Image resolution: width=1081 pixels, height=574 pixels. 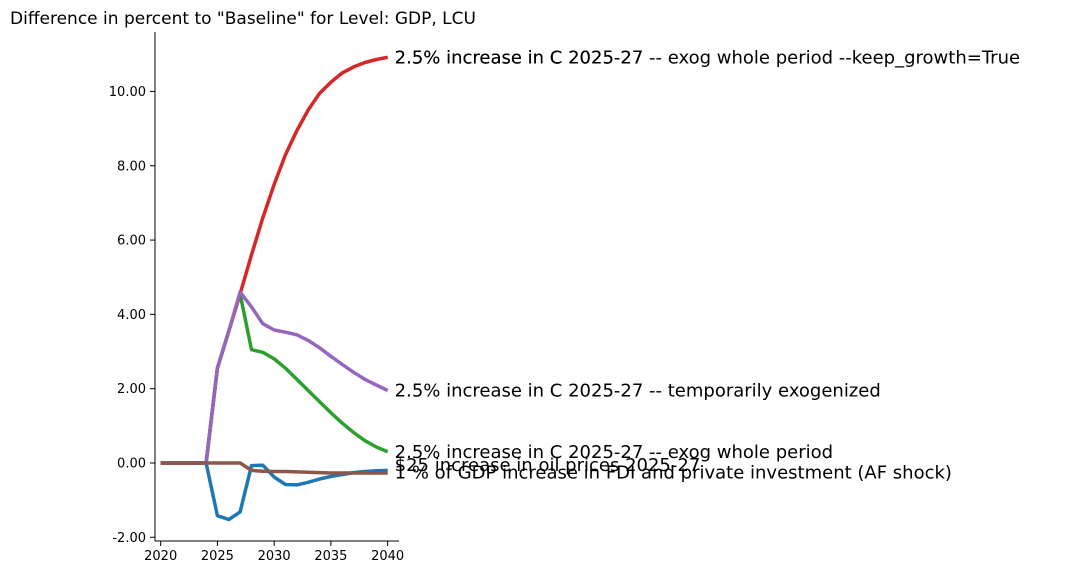 What do you see at coordinates (127, 92) in the screenshot?
I see `y-tick-label: 10.00` at bounding box center [127, 92].